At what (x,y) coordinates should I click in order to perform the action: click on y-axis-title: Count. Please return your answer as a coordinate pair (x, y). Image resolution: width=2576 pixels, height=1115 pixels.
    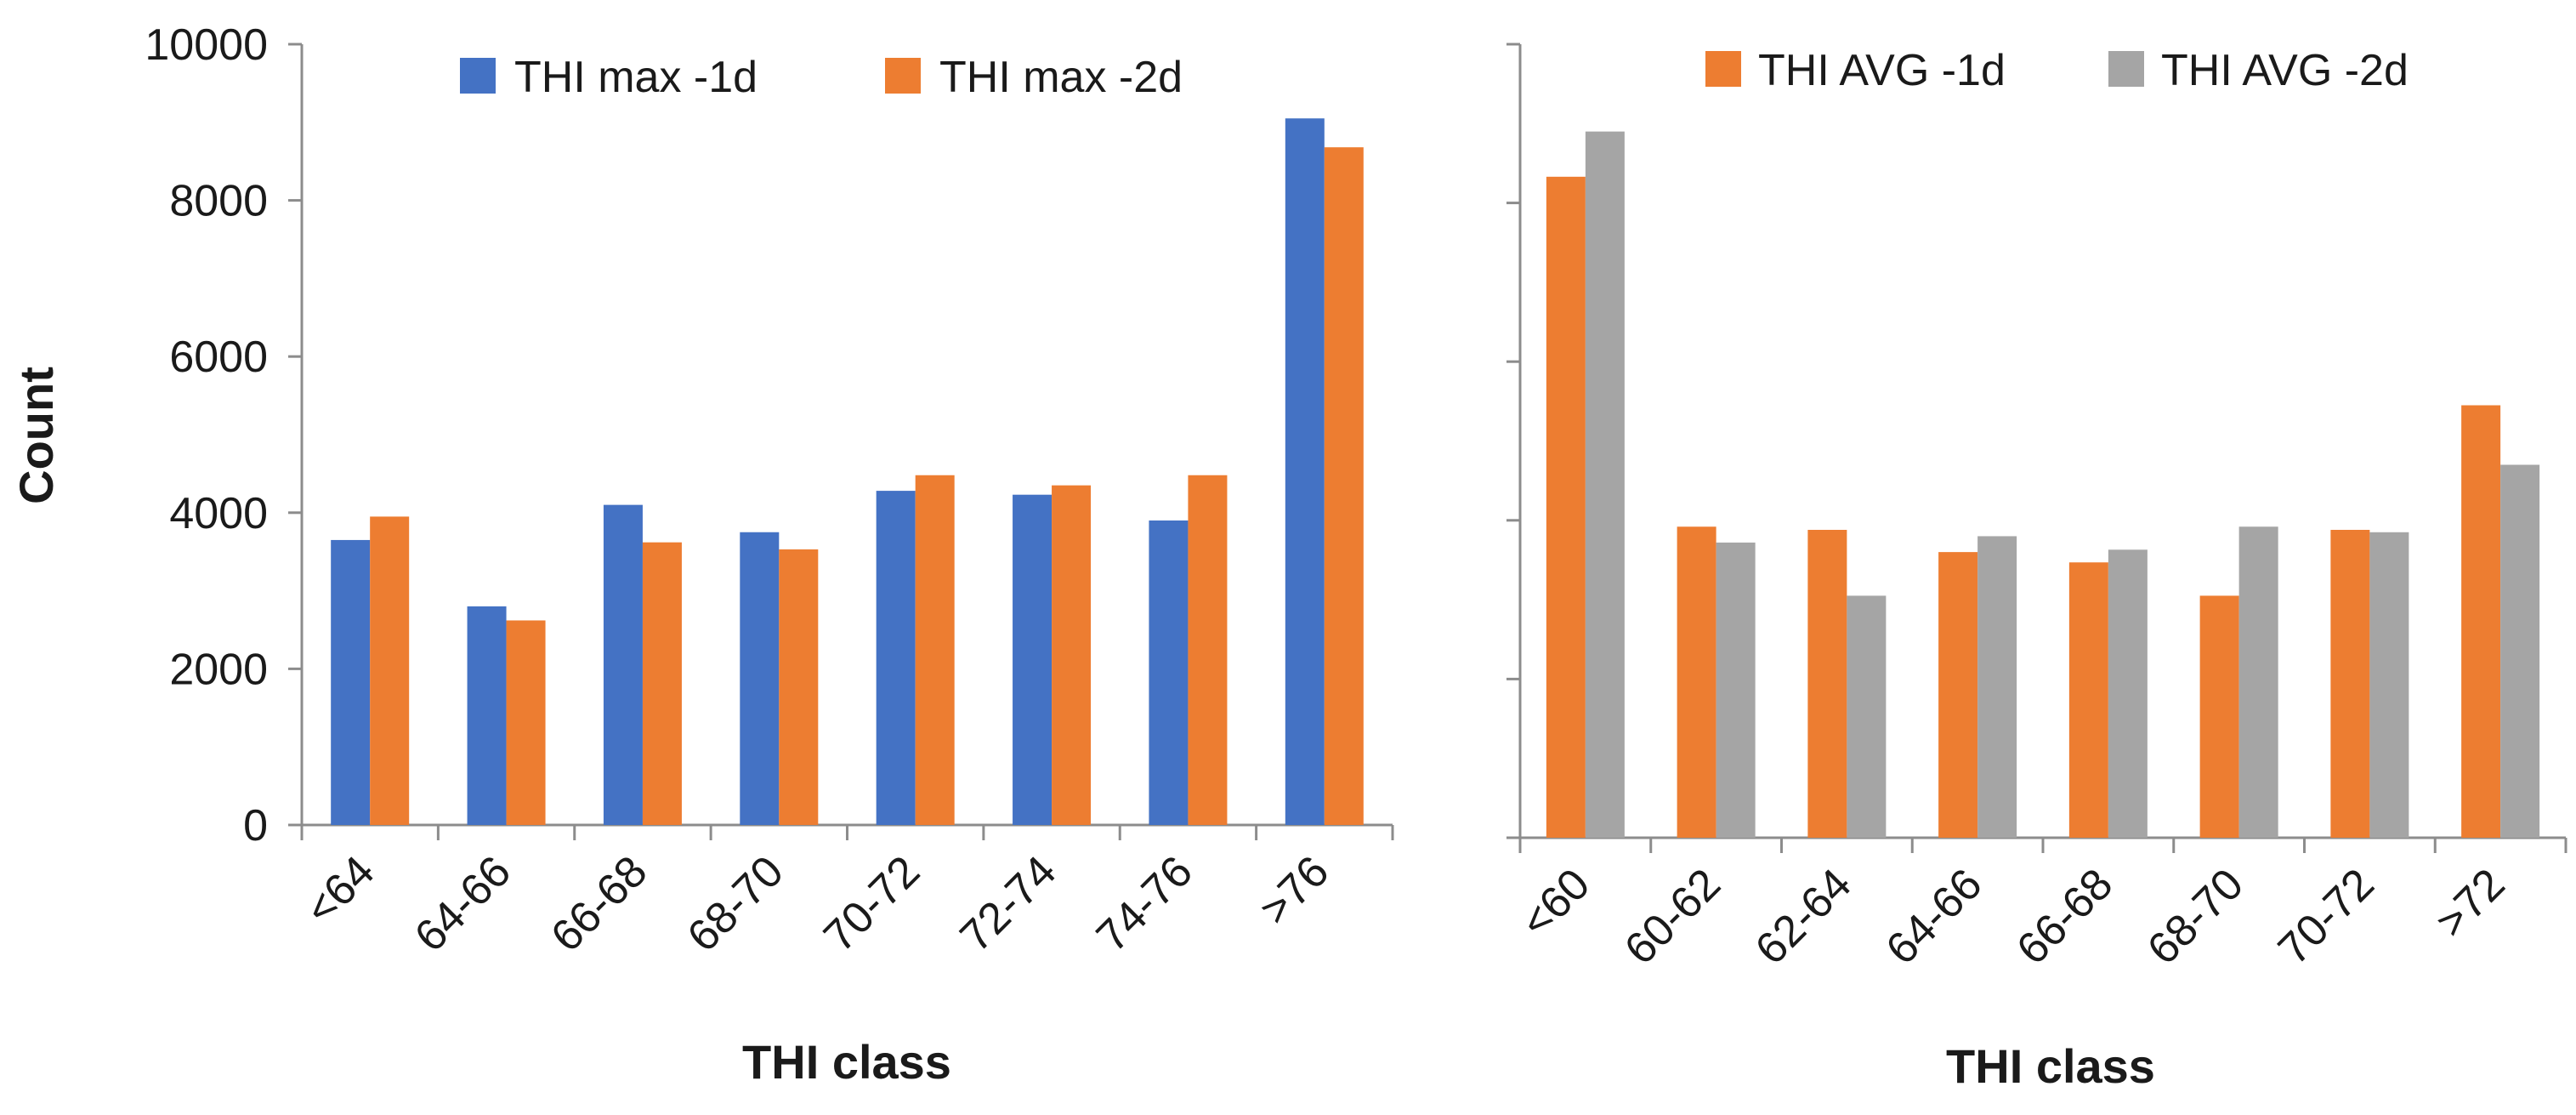
    Looking at the image, I should click on (36, 435).